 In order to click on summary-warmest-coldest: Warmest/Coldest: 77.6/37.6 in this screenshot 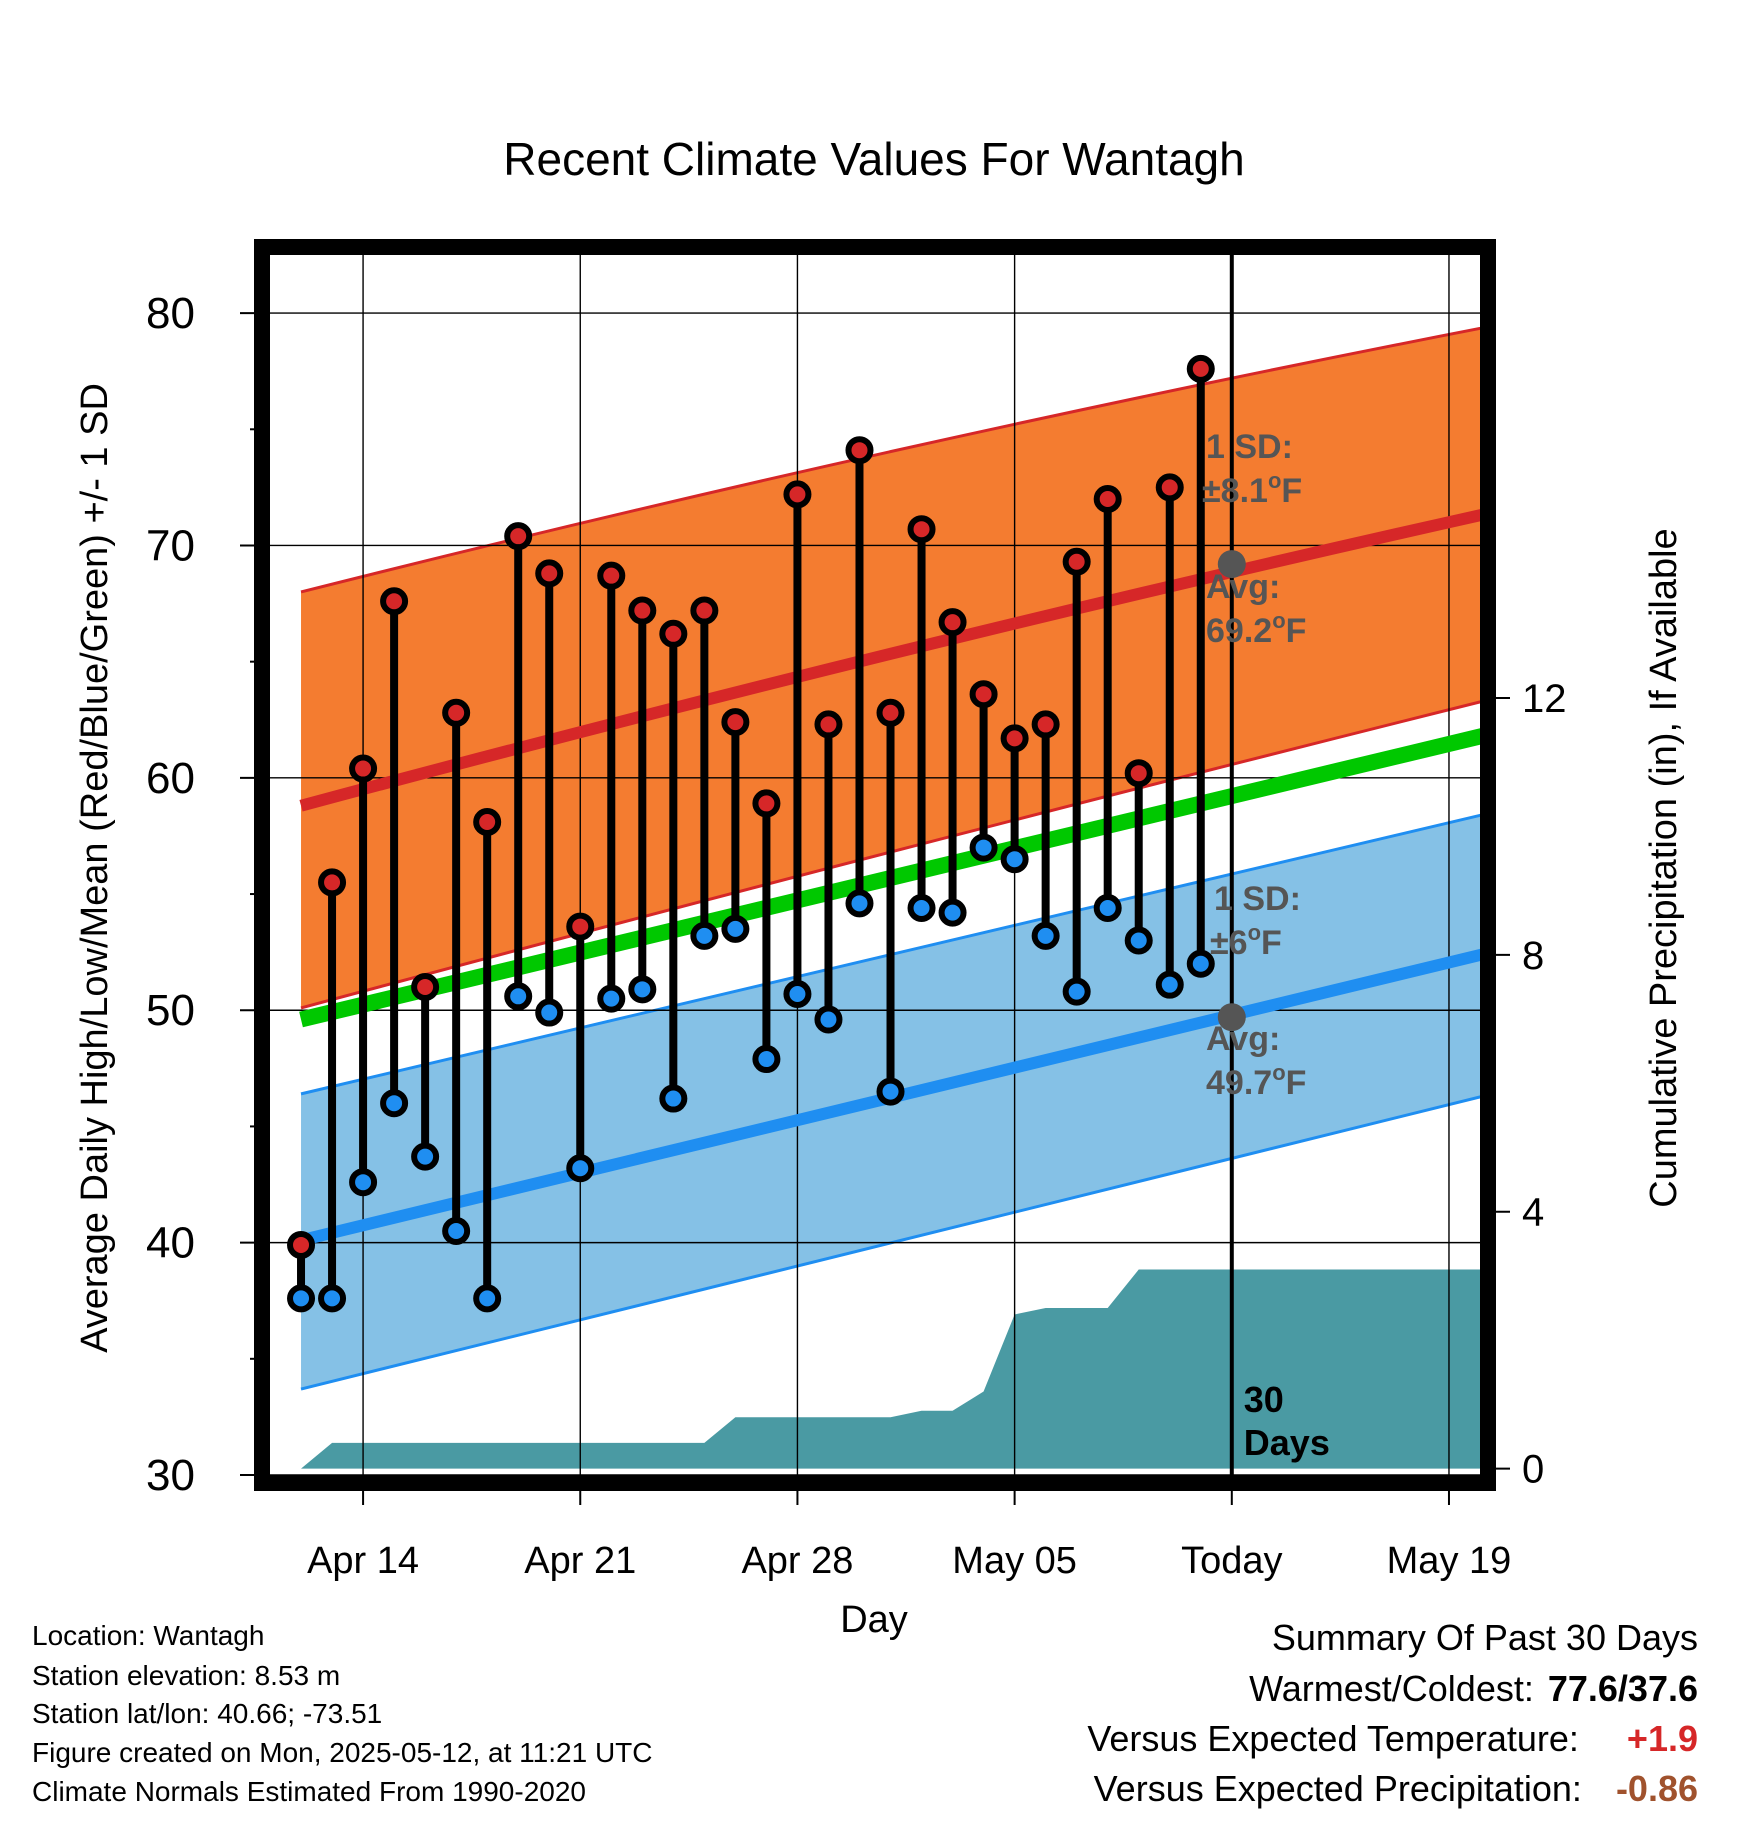, I will do `click(1473, 1689)`.